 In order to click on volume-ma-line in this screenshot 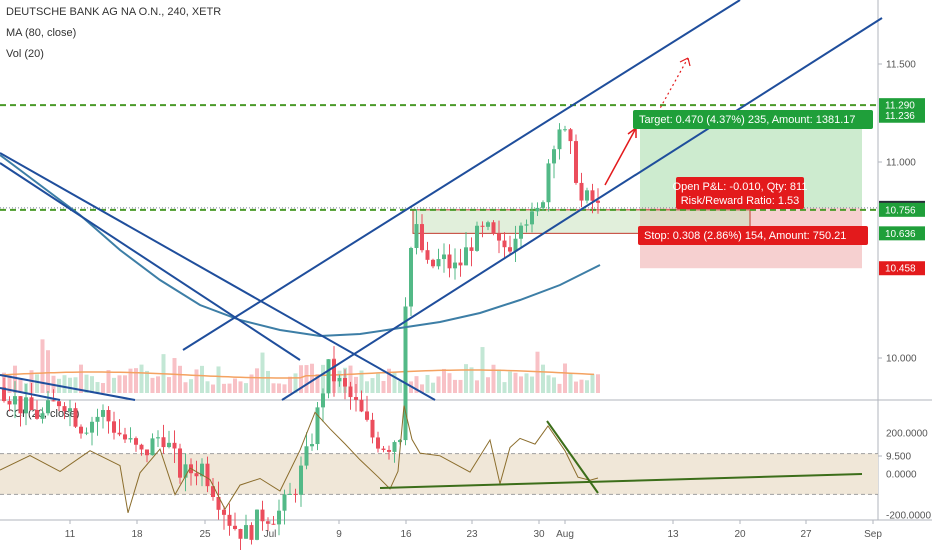, I will do `click(297, 374)`.